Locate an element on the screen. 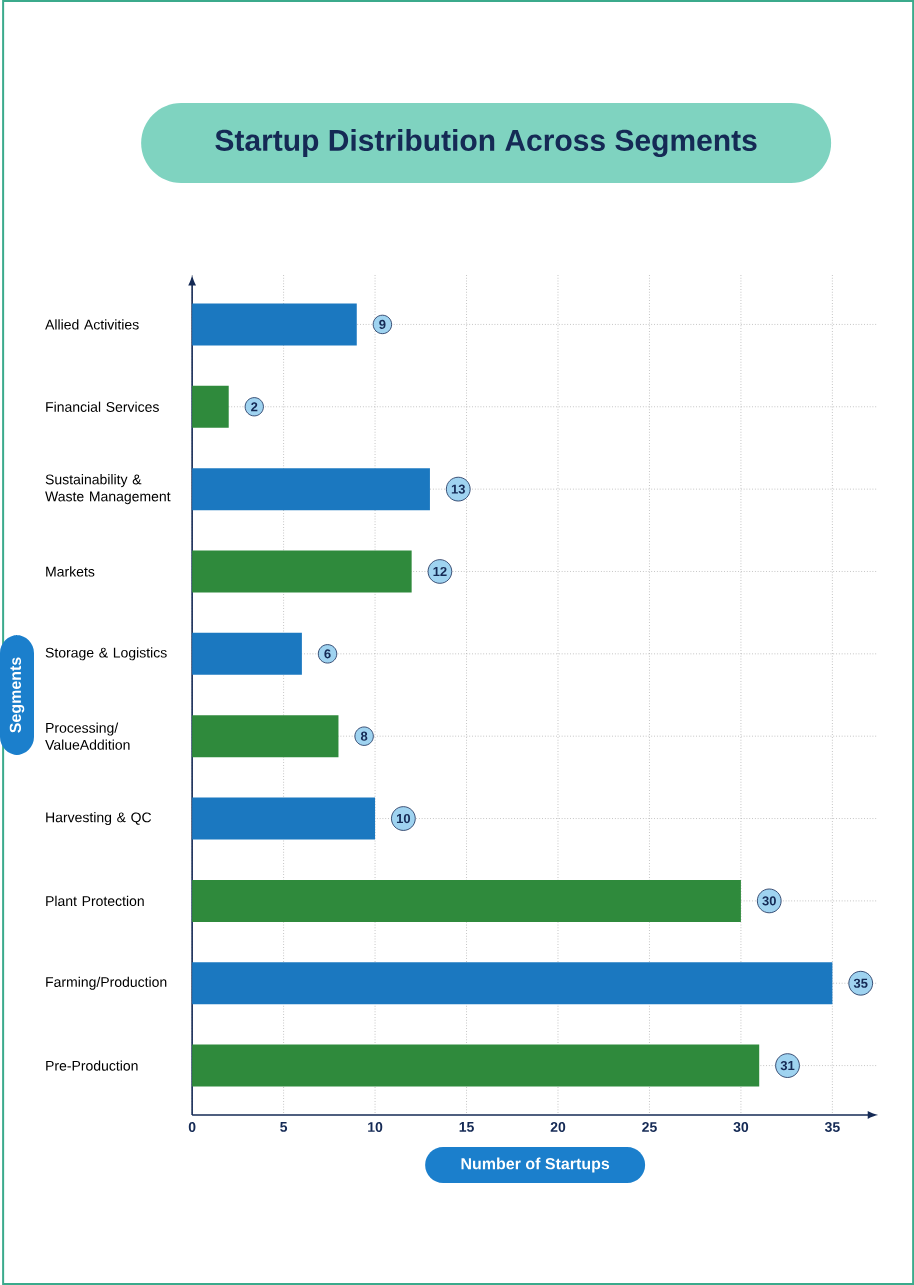 This screenshot has height=1285, width=914. data-label: 2 is located at coordinates (254, 407).